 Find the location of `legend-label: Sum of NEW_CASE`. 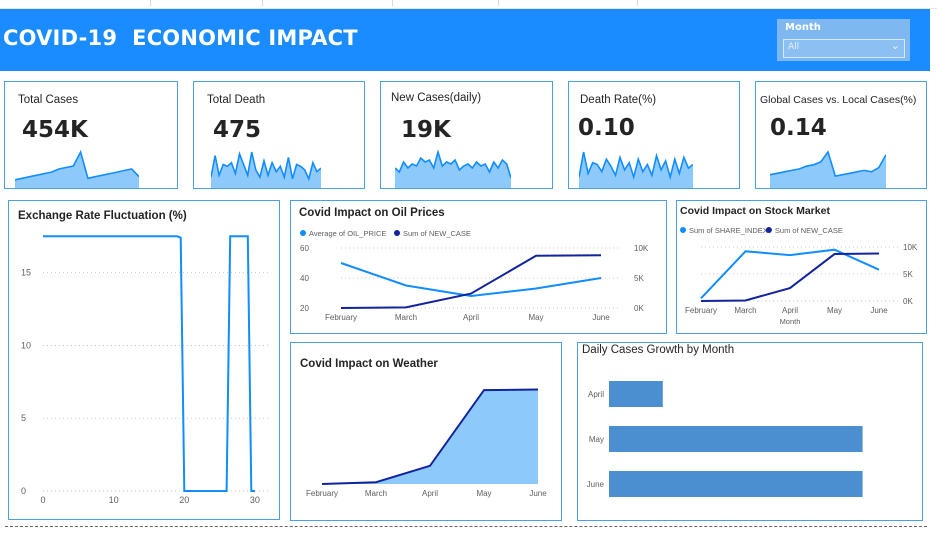

legend-label: Sum of NEW_CASE is located at coordinates (809, 230).